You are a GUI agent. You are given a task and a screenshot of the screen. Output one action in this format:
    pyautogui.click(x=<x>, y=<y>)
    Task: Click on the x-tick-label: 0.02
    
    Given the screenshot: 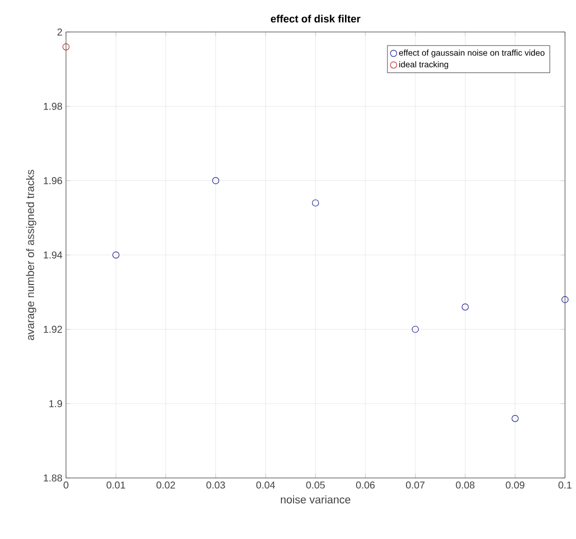 What is the action you would take?
    pyautogui.click(x=166, y=485)
    